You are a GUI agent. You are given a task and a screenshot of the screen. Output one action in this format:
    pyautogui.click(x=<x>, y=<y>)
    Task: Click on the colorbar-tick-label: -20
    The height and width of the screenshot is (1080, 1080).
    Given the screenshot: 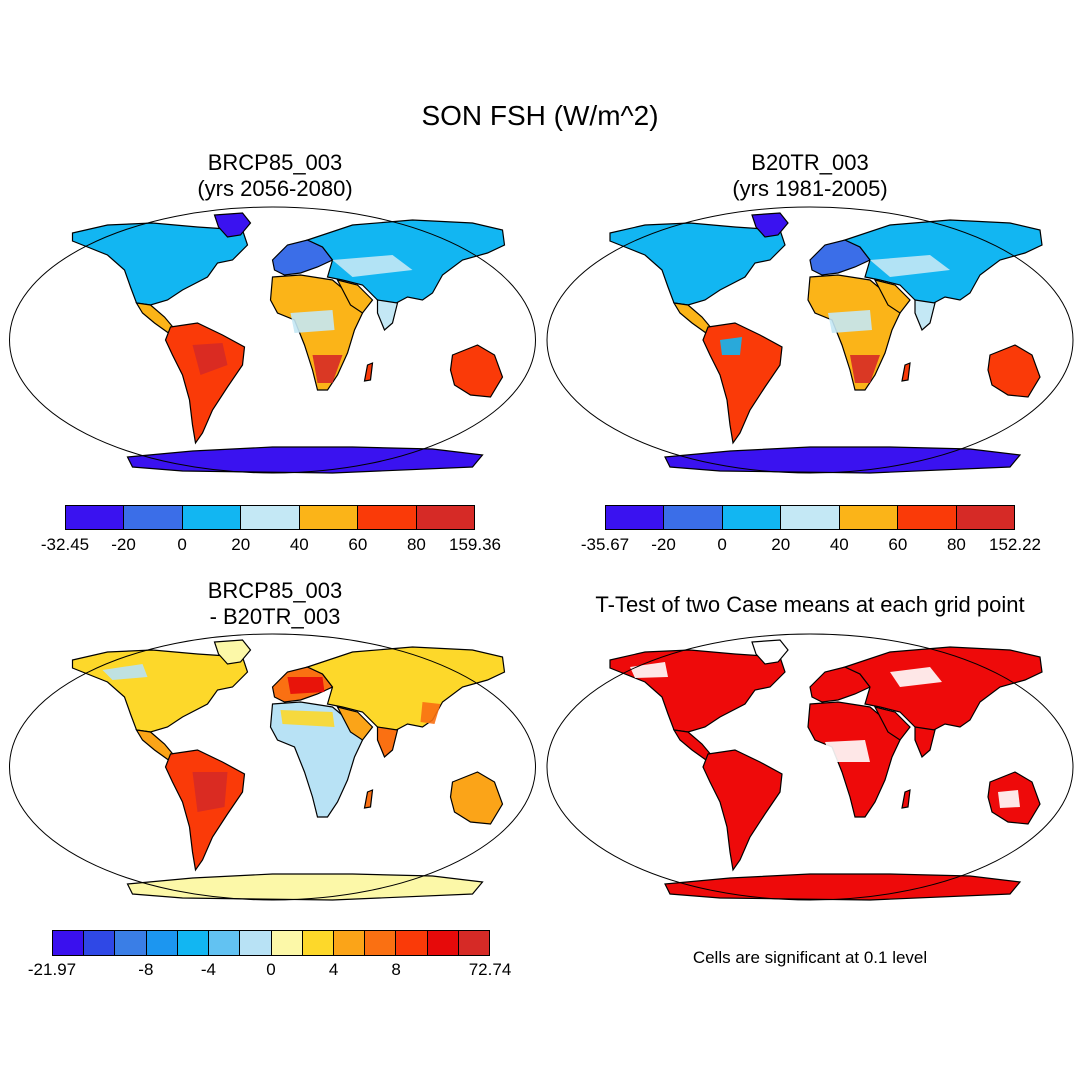 What is the action you would take?
    pyautogui.click(x=123, y=544)
    